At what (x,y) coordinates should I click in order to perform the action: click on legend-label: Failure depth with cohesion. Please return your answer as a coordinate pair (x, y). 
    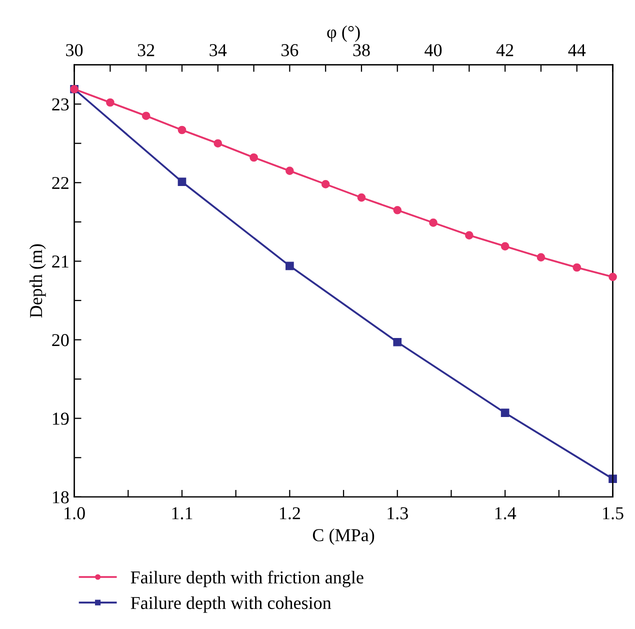
    Looking at the image, I should click on (231, 604).